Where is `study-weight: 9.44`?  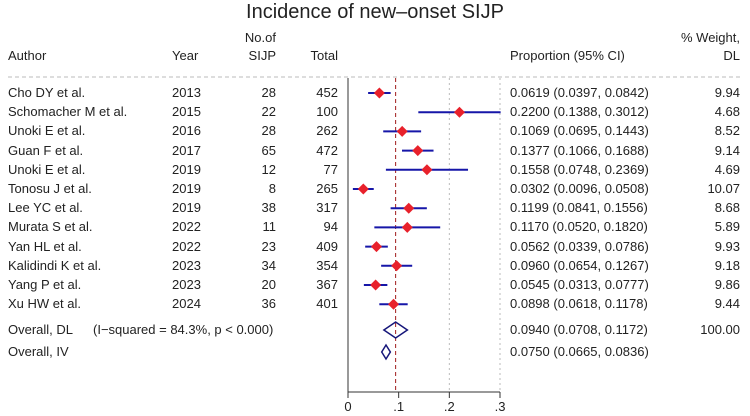 study-weight: 9.44 is located at coordinates (727, 304).